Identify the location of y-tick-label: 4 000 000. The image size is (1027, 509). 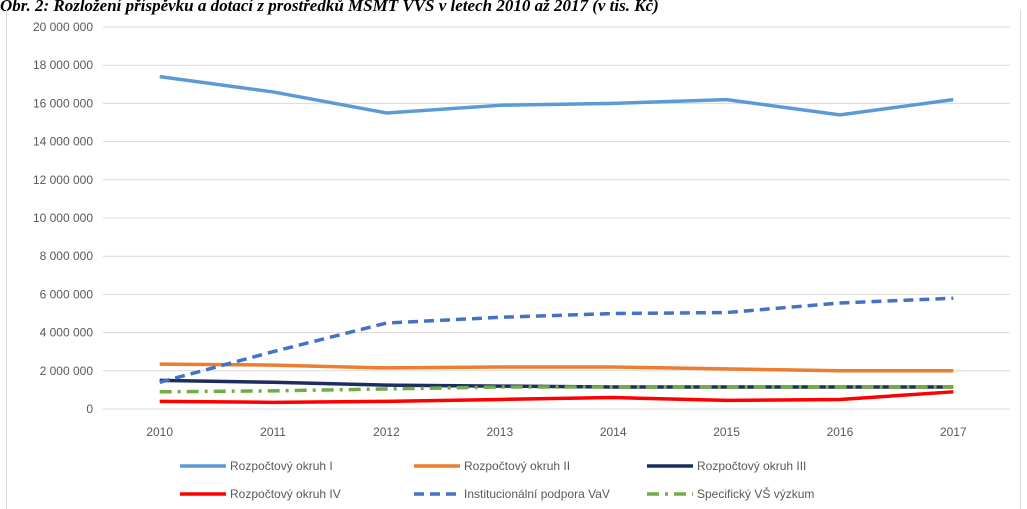
(67, 333).